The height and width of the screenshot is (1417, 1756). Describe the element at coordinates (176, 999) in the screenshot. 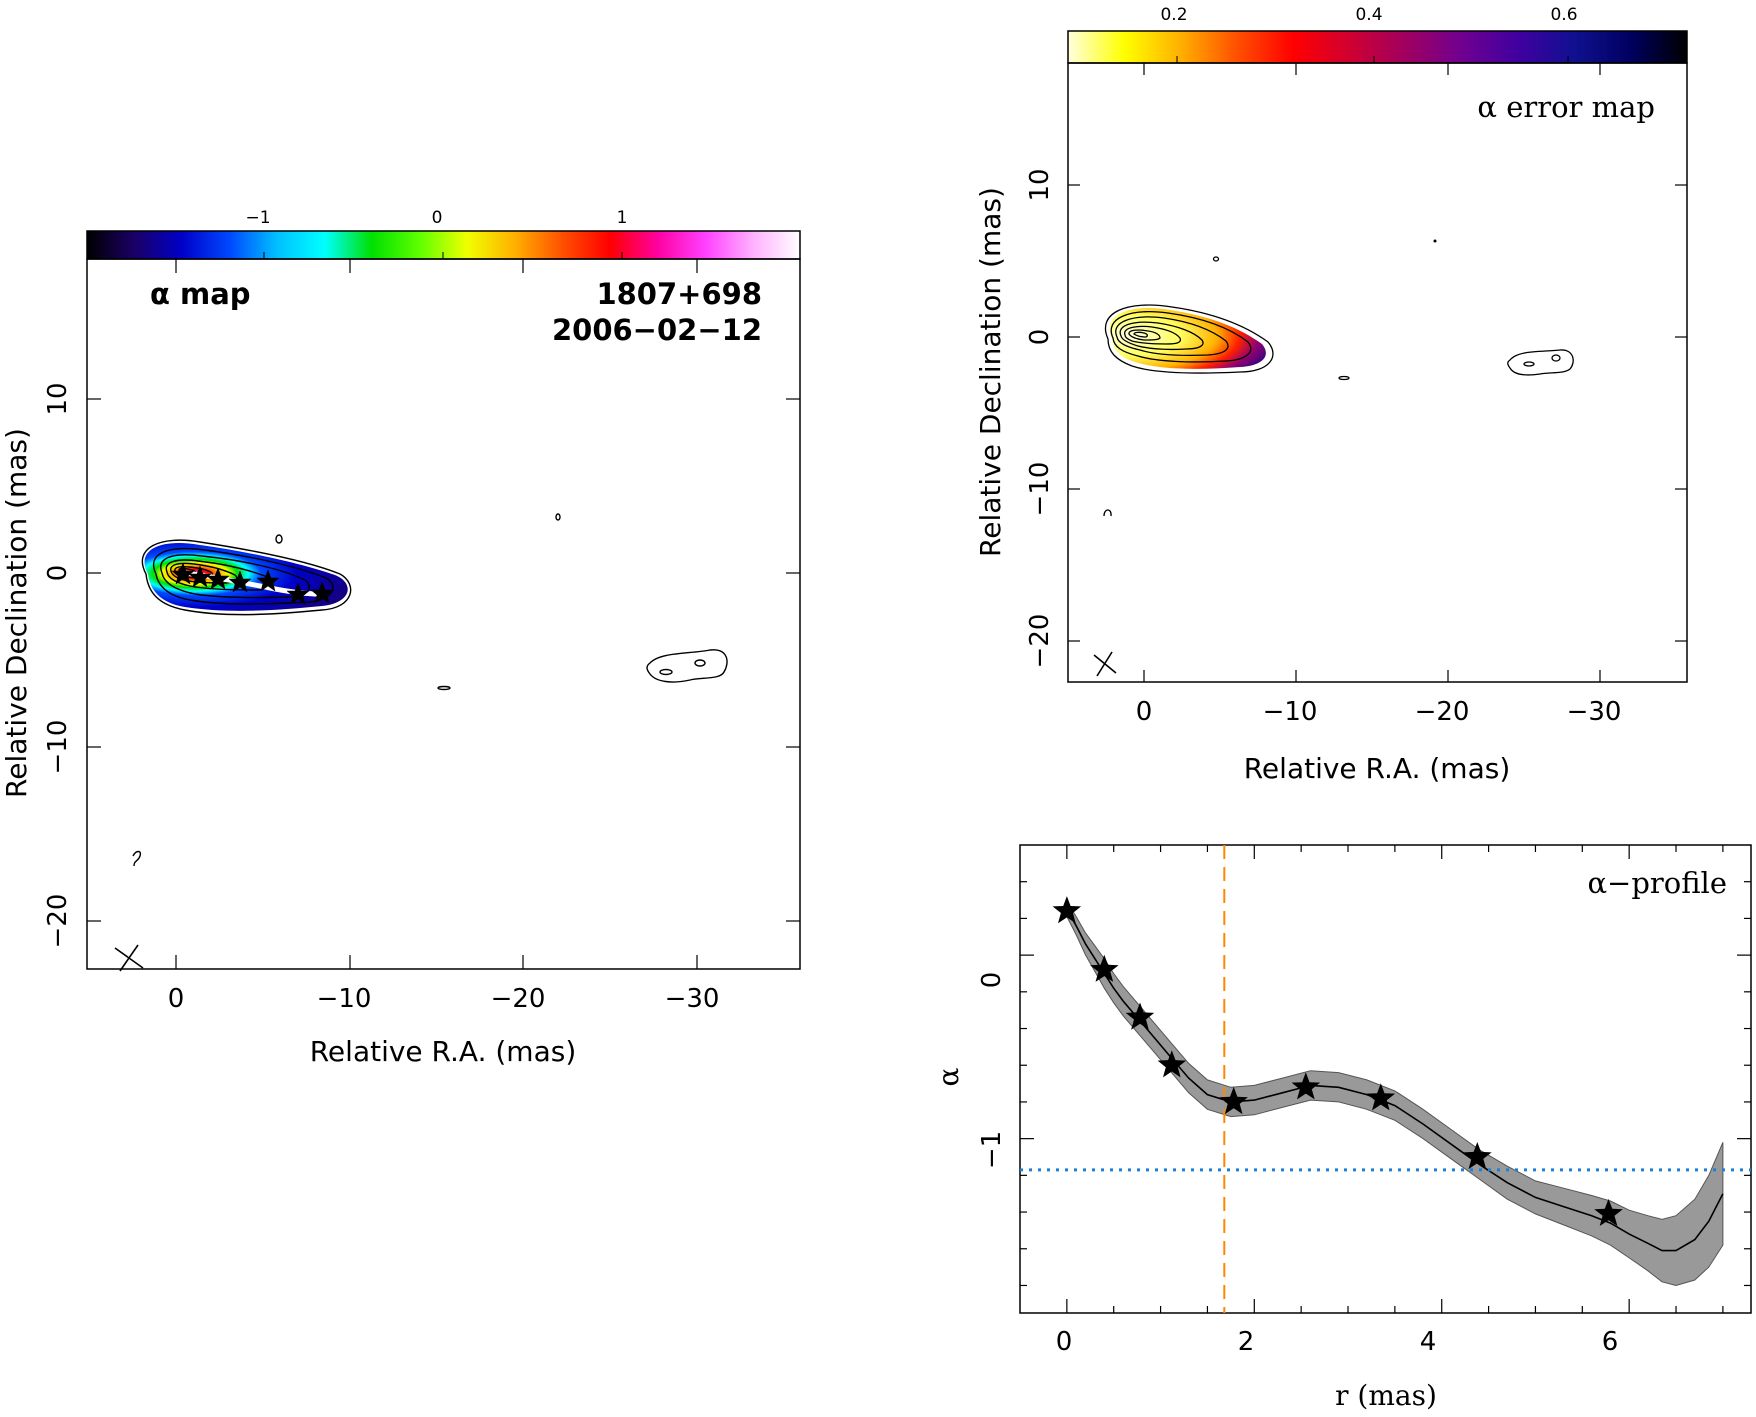

I see `alpha-x-tick-label: 0` at that location.